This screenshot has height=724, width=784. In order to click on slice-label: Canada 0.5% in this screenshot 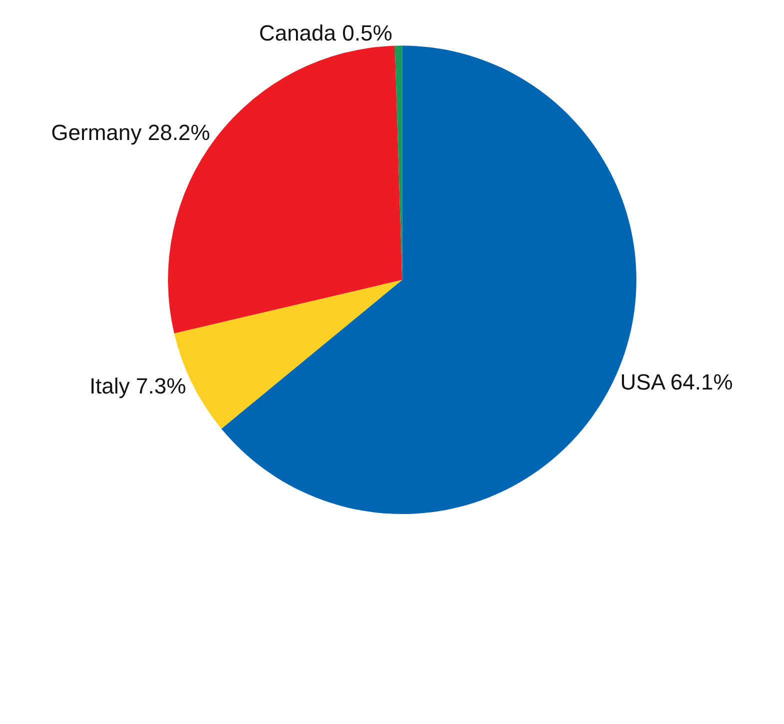, I will do `click(325, 33)`.